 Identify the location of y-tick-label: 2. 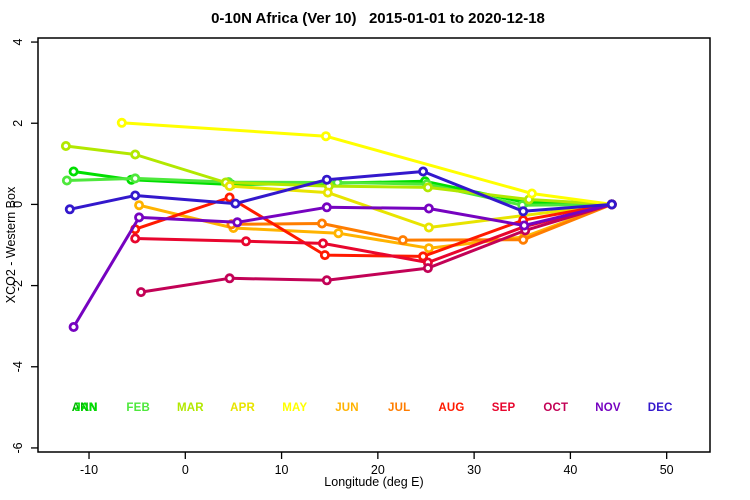
(18, 123).